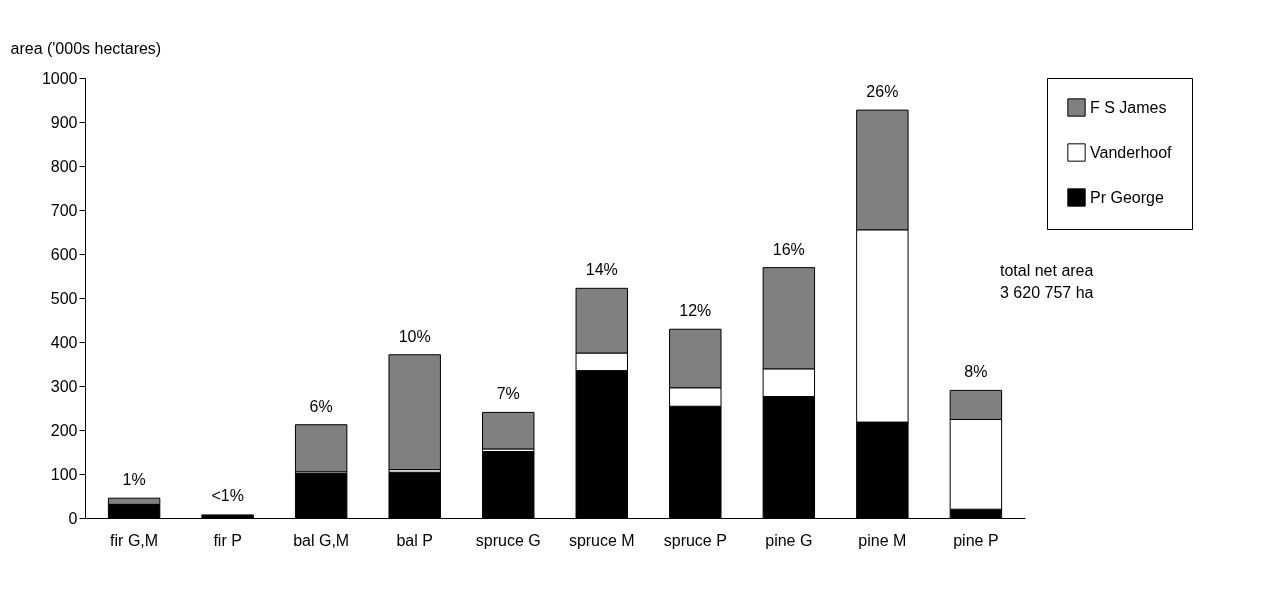 The image size is (1269, 598). What do you see at coordinates (64, 254) in the screenshot?
I see `y-tick-label: 600` at bounding box center [64, 254].